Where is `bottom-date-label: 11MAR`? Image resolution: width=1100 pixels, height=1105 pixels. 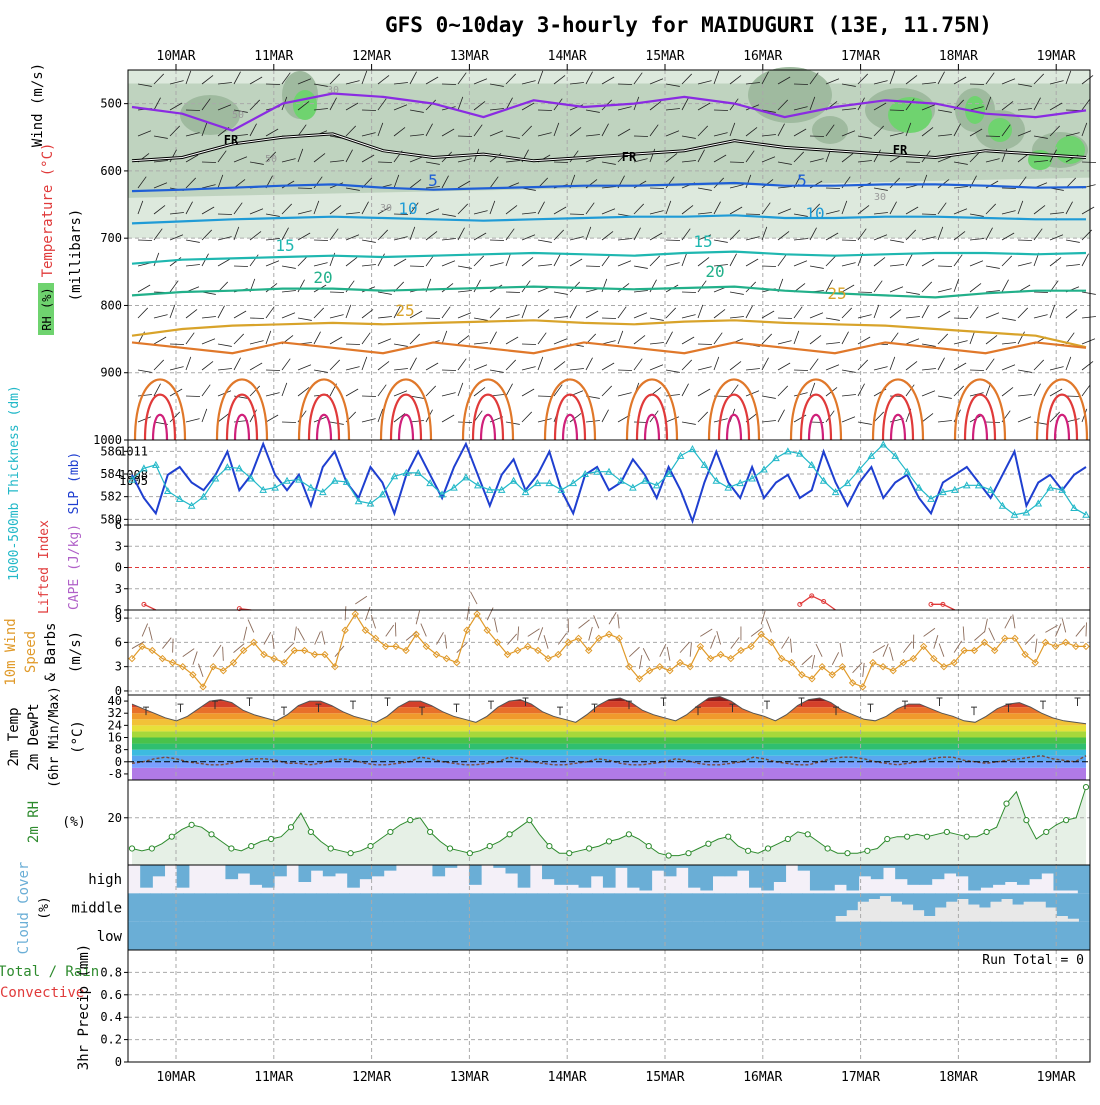
bottom-date-label: 11MAR is located at coordinates (273, 1077).